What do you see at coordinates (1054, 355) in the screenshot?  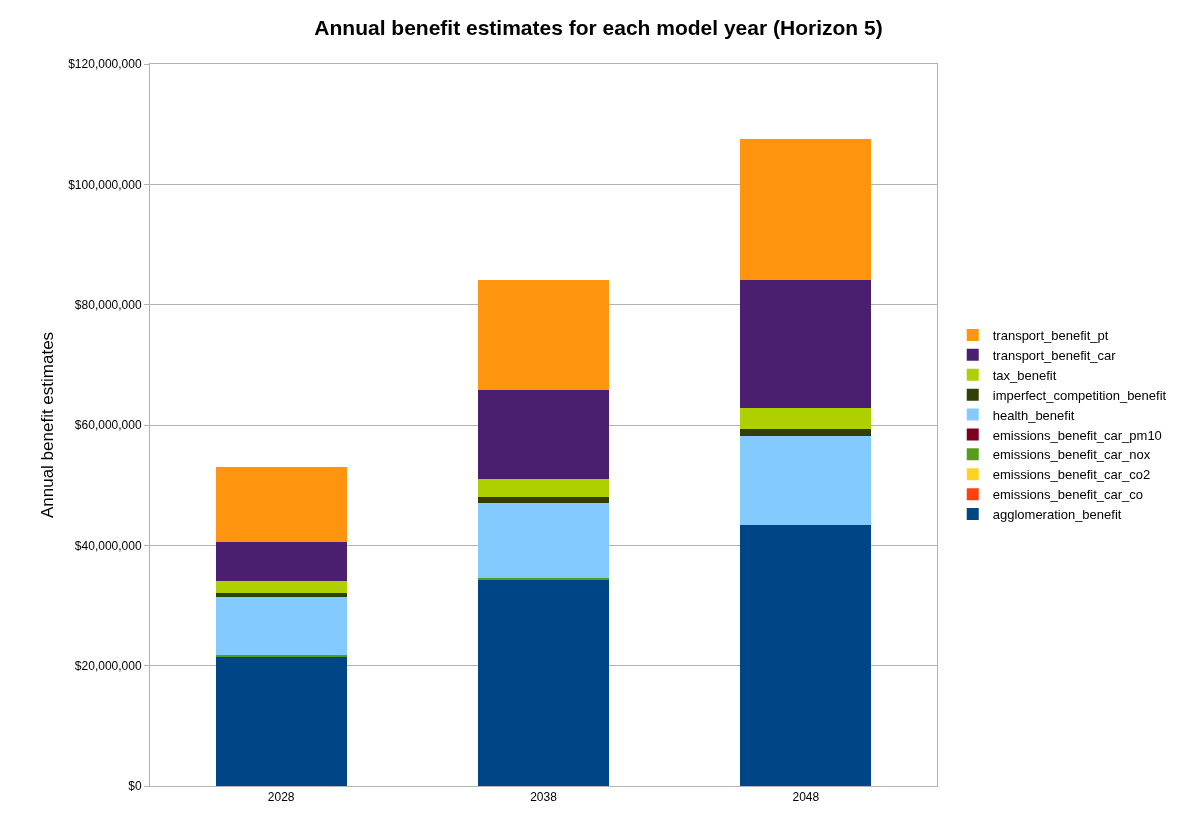 I see `legend-label: transport_benefit_car` at bounding box center [1054, 355].